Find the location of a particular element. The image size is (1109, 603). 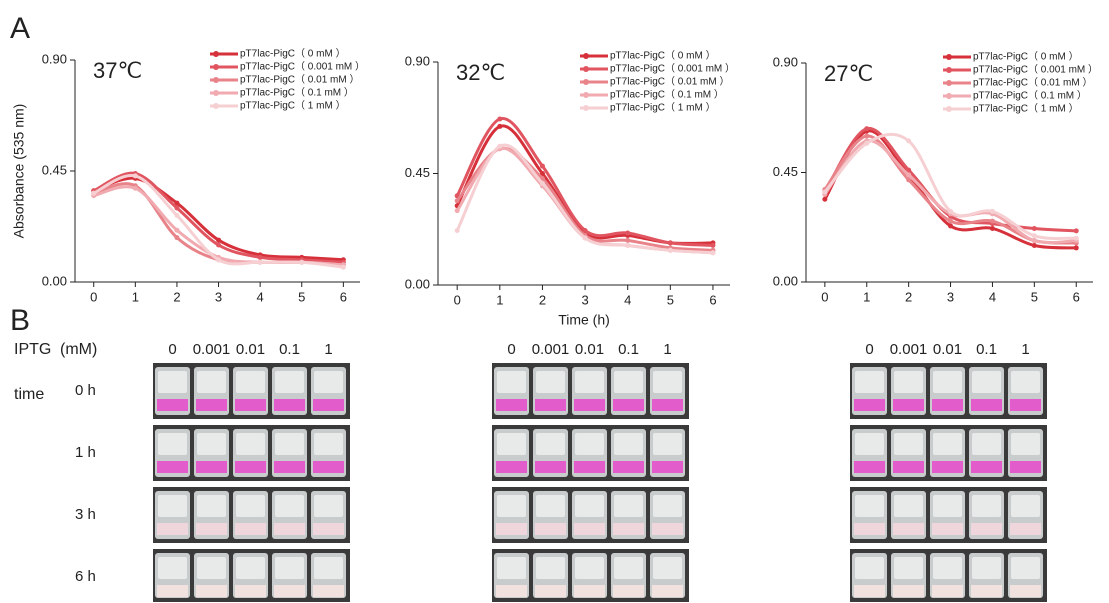

x-tick-label: 5 is located at coordinates (1034, 296).